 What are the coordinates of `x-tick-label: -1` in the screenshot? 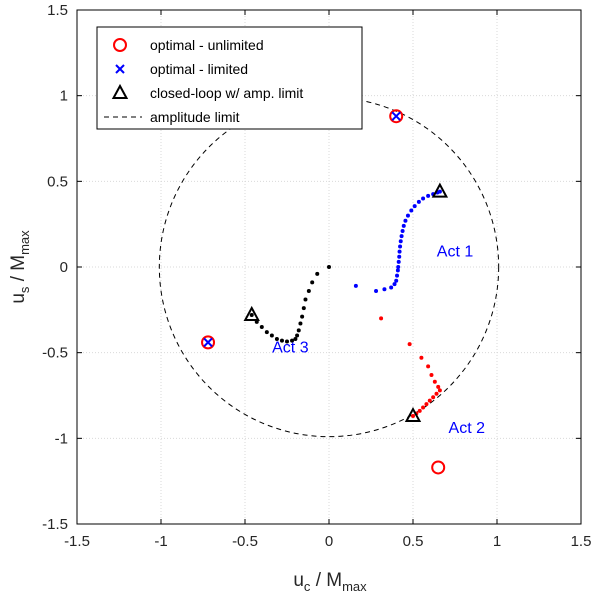 It's located at (160, 541).